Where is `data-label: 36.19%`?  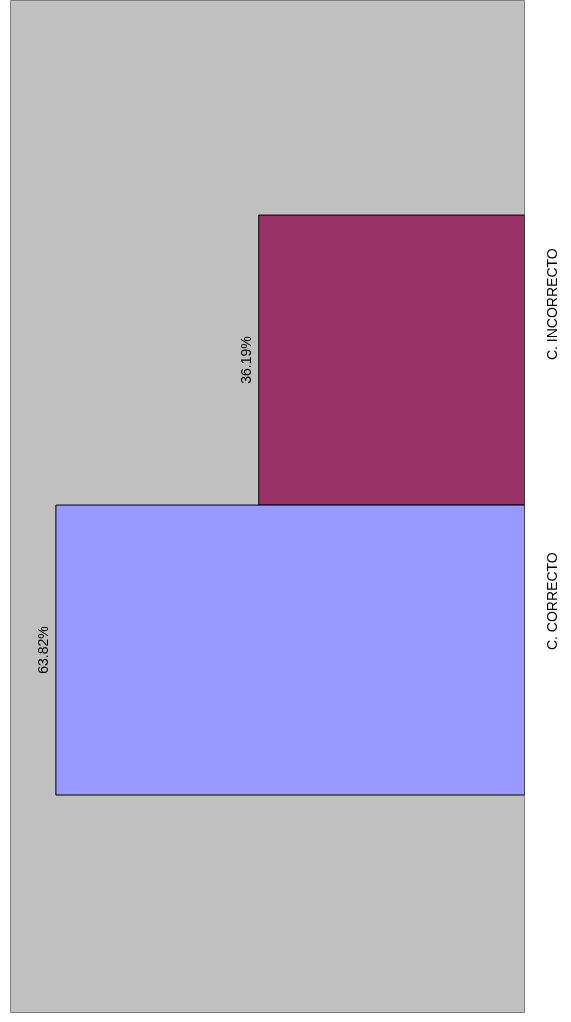 data-label: 36.19% is located at coordinates (245, 360).